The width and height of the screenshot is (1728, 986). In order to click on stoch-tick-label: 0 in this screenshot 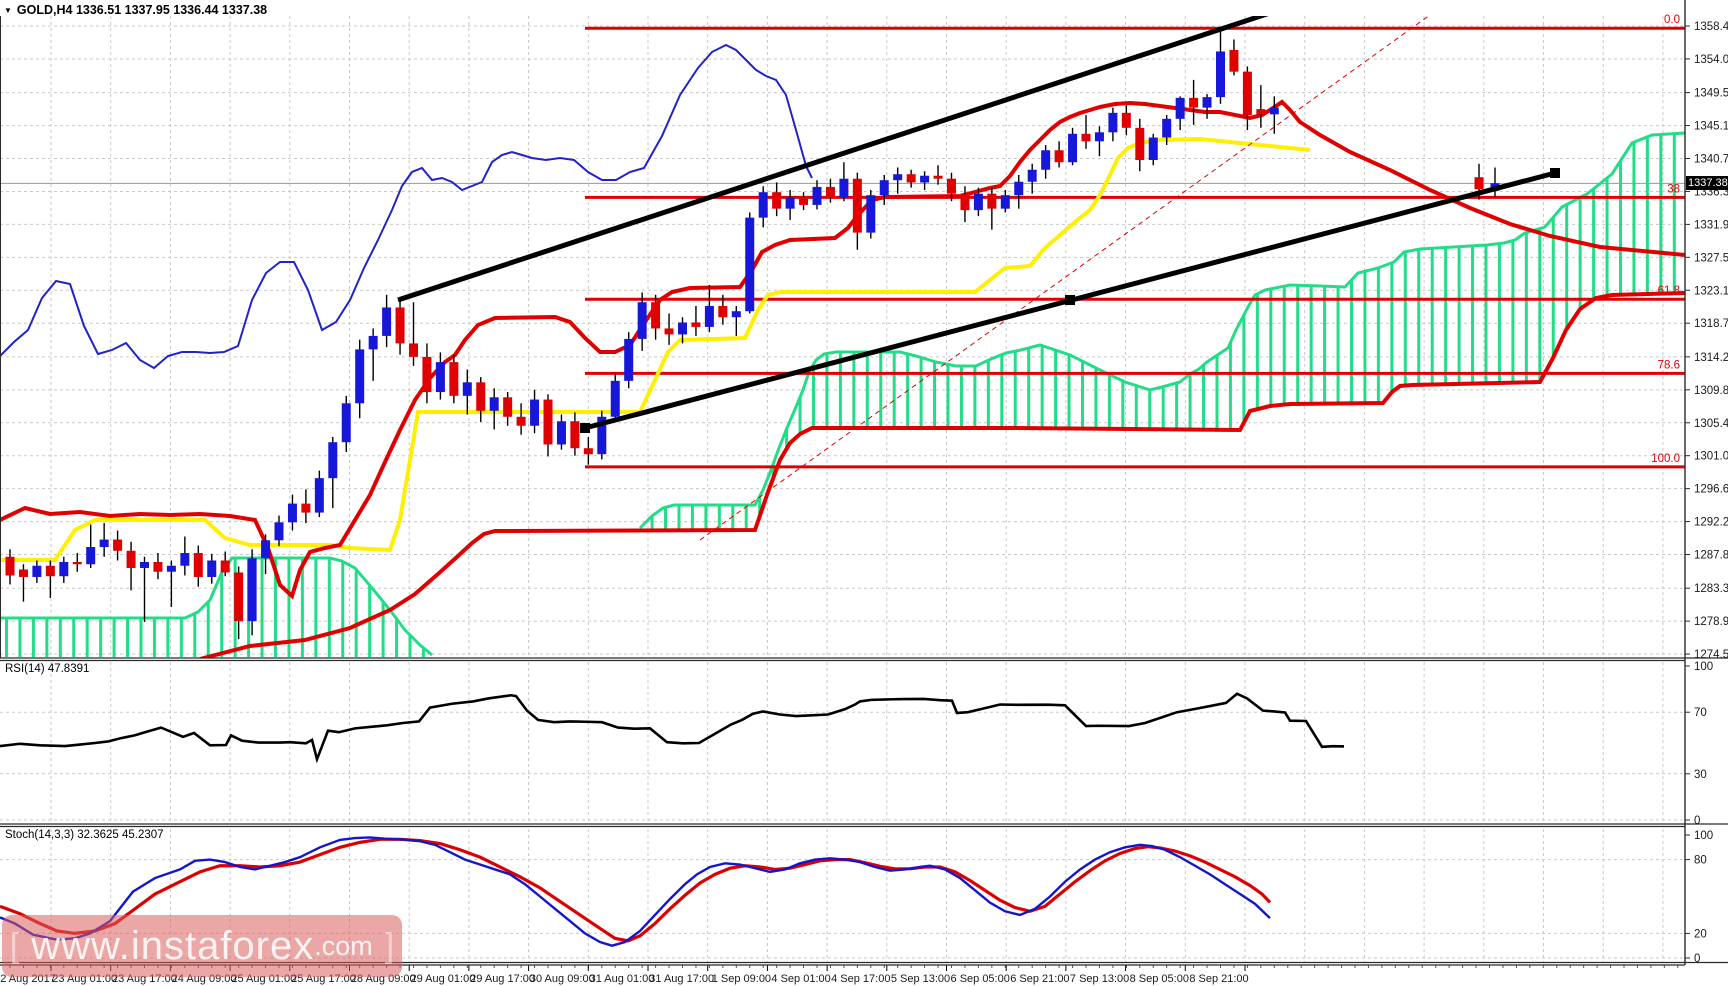, I will do `click(1697, 959)`.